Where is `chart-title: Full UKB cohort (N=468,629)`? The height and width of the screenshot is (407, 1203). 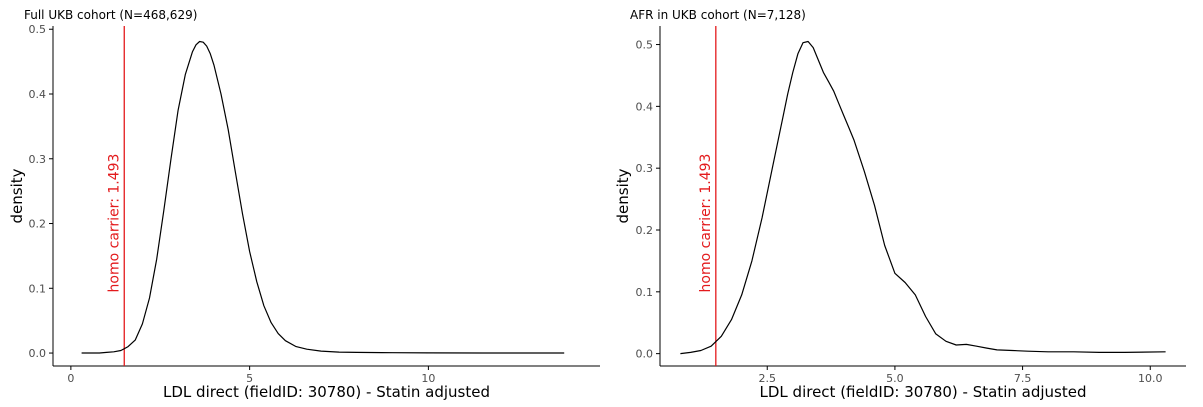 chart-title: Full UKB cohort (N=468,629) is located at coordinates (110, 15).